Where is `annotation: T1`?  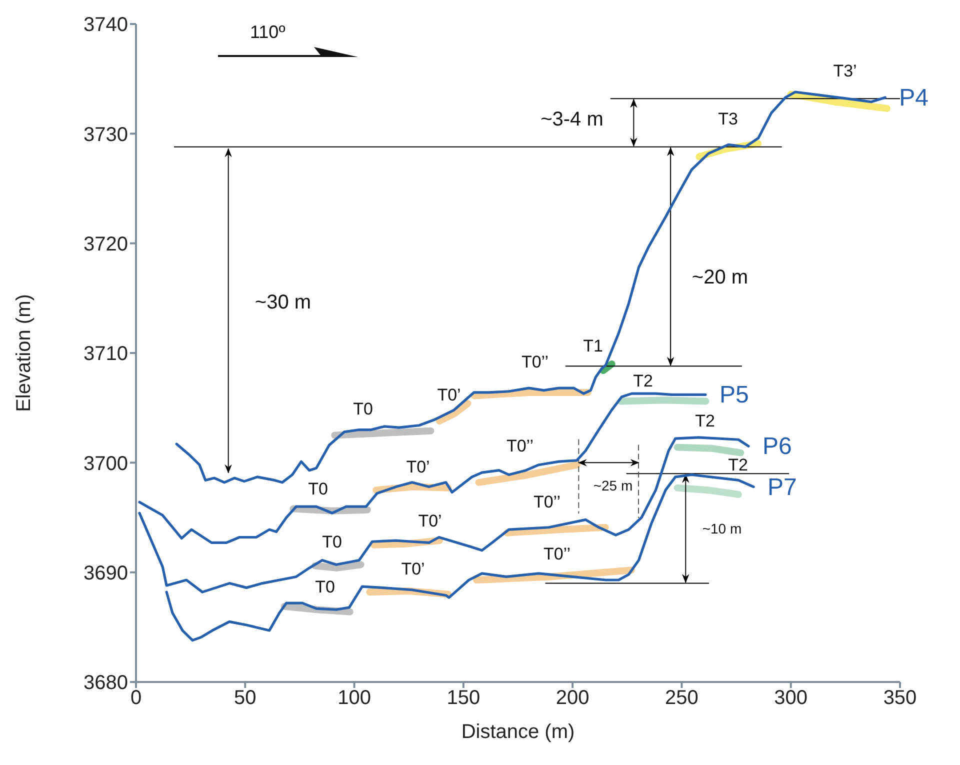
annotation: T1 is located at coordinates (593, 346).